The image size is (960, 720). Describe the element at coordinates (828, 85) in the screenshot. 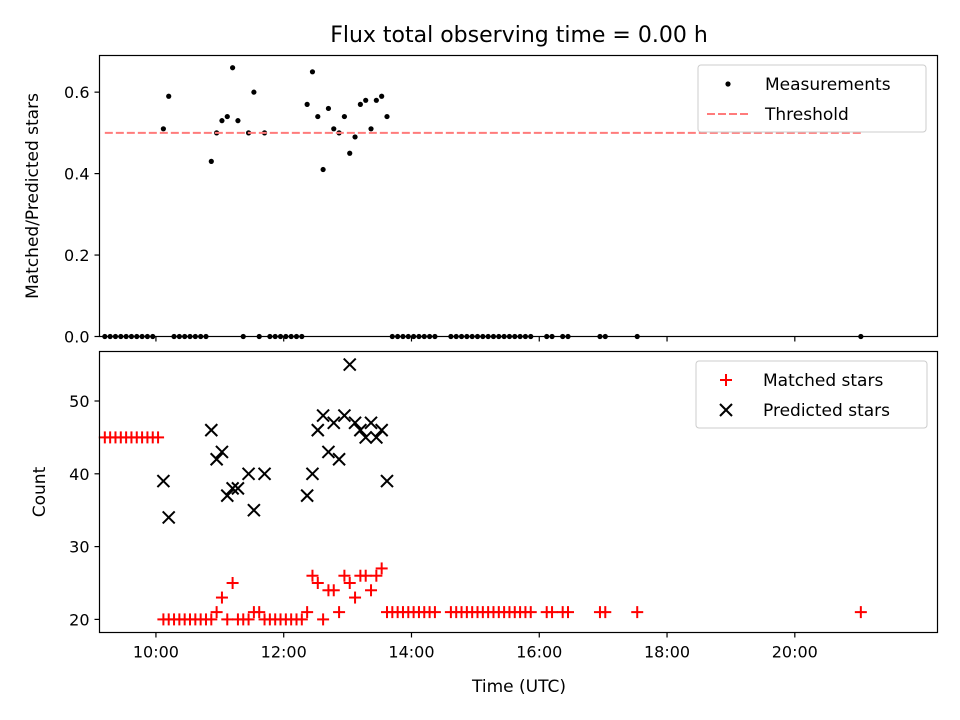

I see `measurements-legend-label: Measurements` at that location.